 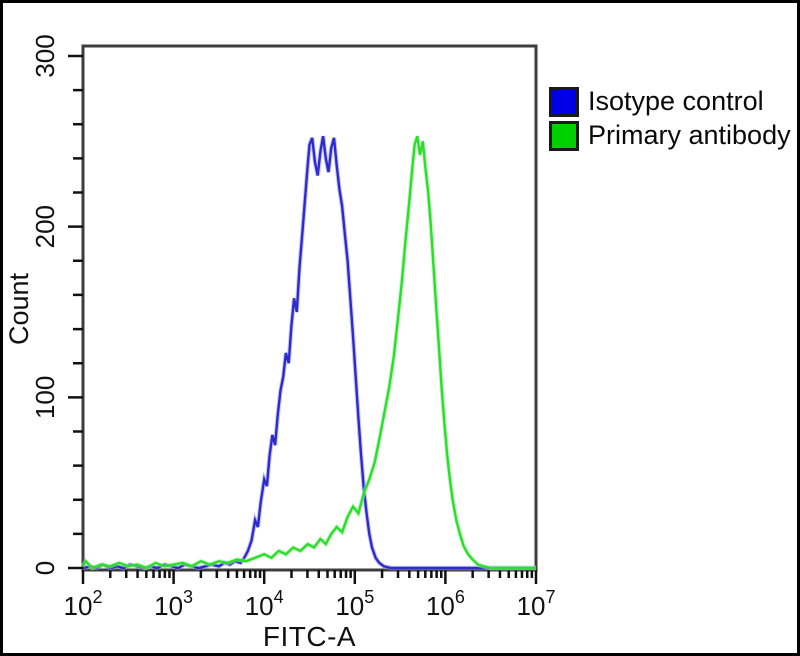 I want to click on x-tick-label: 10³, so click(x=173, y=604).